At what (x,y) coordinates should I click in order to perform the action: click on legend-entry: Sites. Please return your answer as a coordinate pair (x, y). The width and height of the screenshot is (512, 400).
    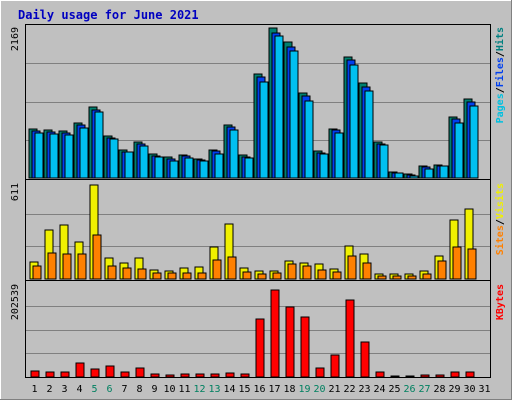
    Looking at the image, I should click on (500, 240).